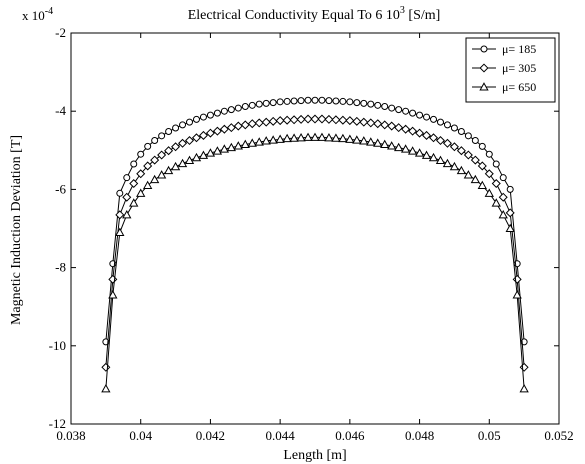  Describe the element at coordinates (57, 423) in the screenshot. I see `y-tick-label: -12` at that location.